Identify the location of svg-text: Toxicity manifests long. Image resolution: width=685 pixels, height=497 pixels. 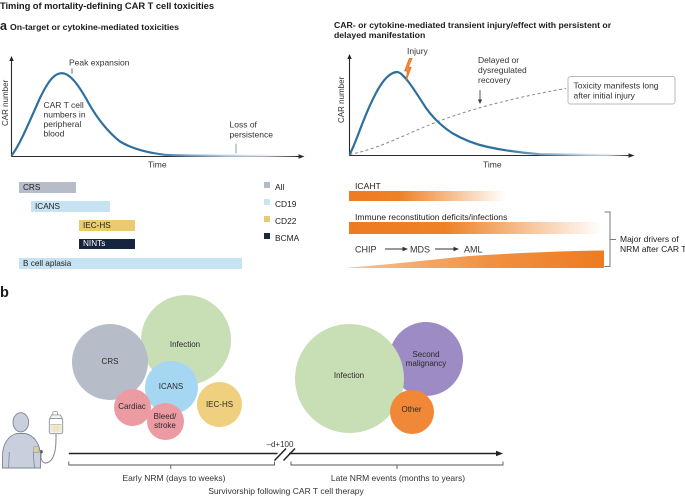
(616, 86).